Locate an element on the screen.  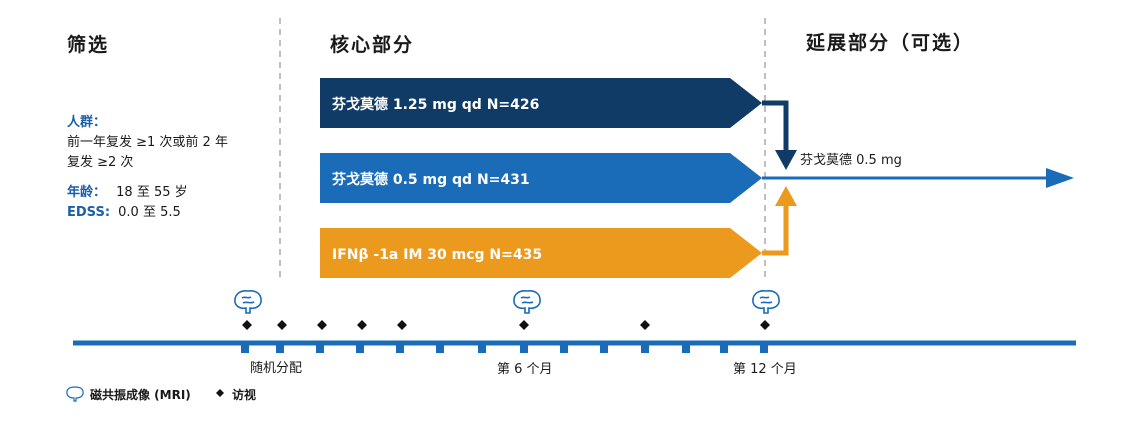
switch-arrow-orange-head is located at coordinates (786, 196).